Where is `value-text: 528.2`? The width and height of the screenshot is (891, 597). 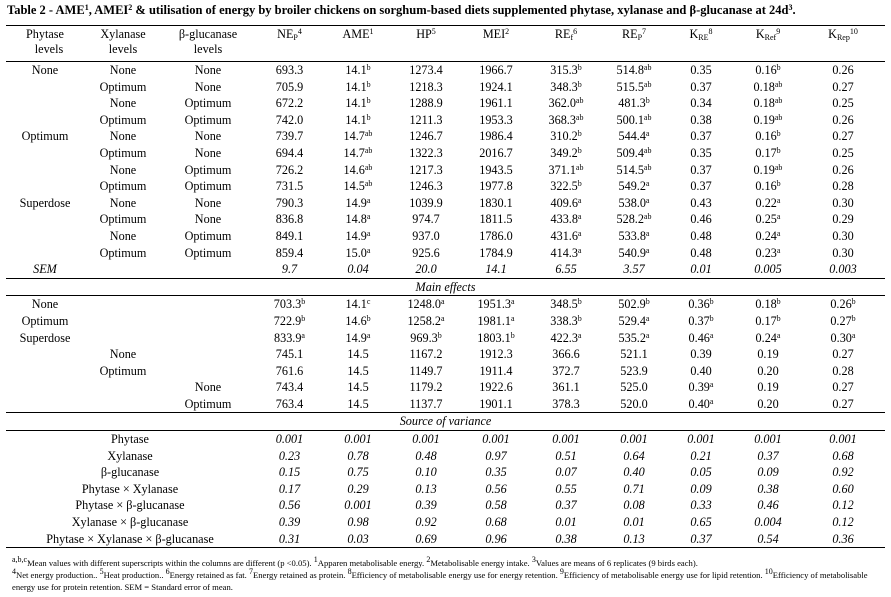
value-text: 528.2 is located at coordinates (630, 219).